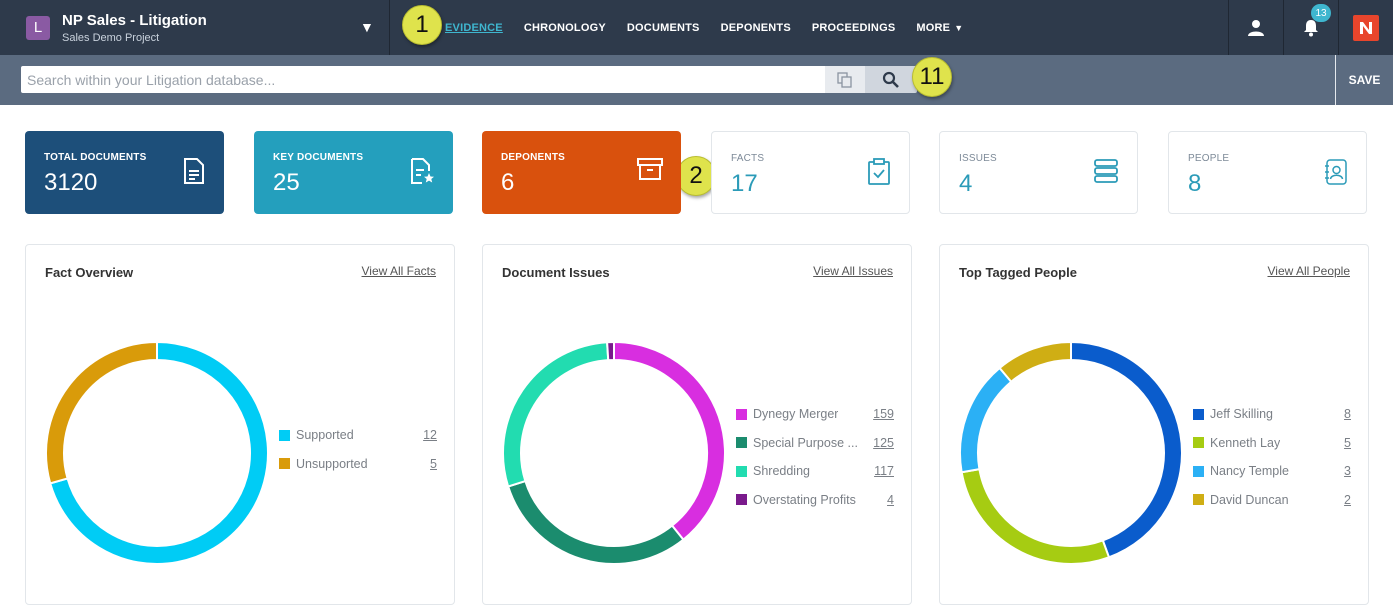 This screenshot has height=615, width=1393. I want to click on legend-count-link: 4, so click(890, 499).